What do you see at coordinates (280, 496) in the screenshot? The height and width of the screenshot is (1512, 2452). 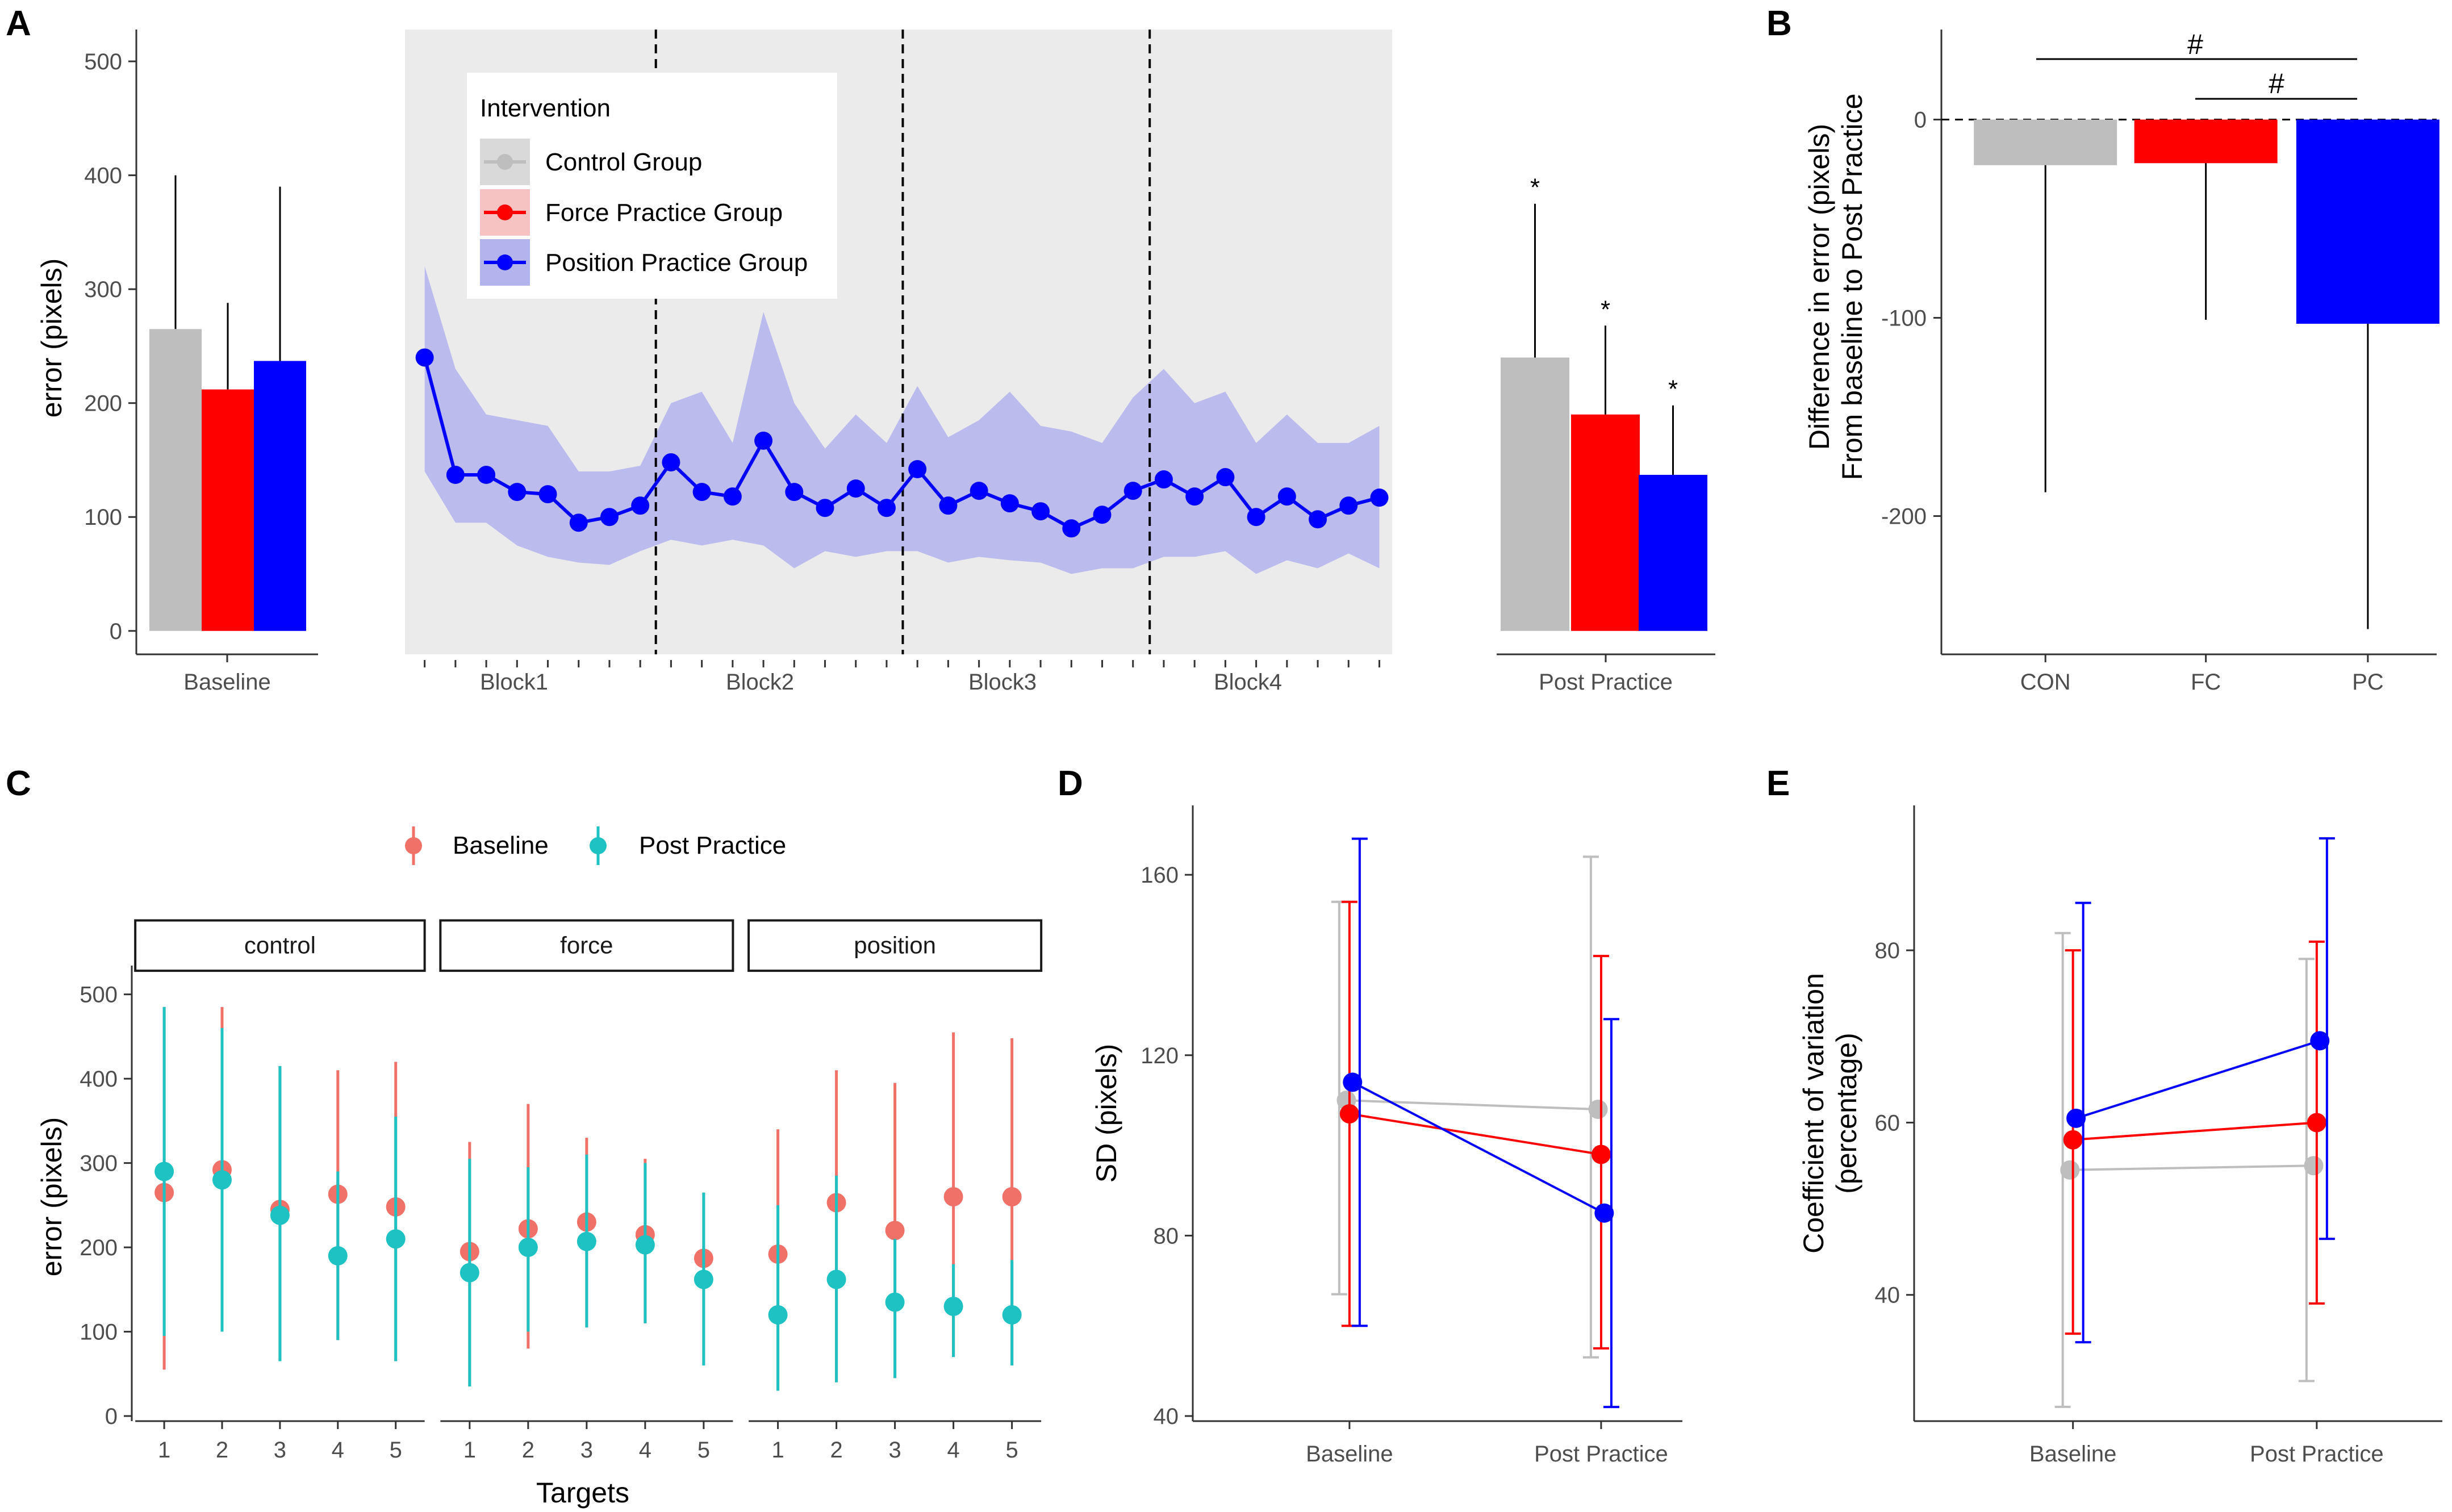 I see `baseline-bar-position` at bounding box center [280, 496].